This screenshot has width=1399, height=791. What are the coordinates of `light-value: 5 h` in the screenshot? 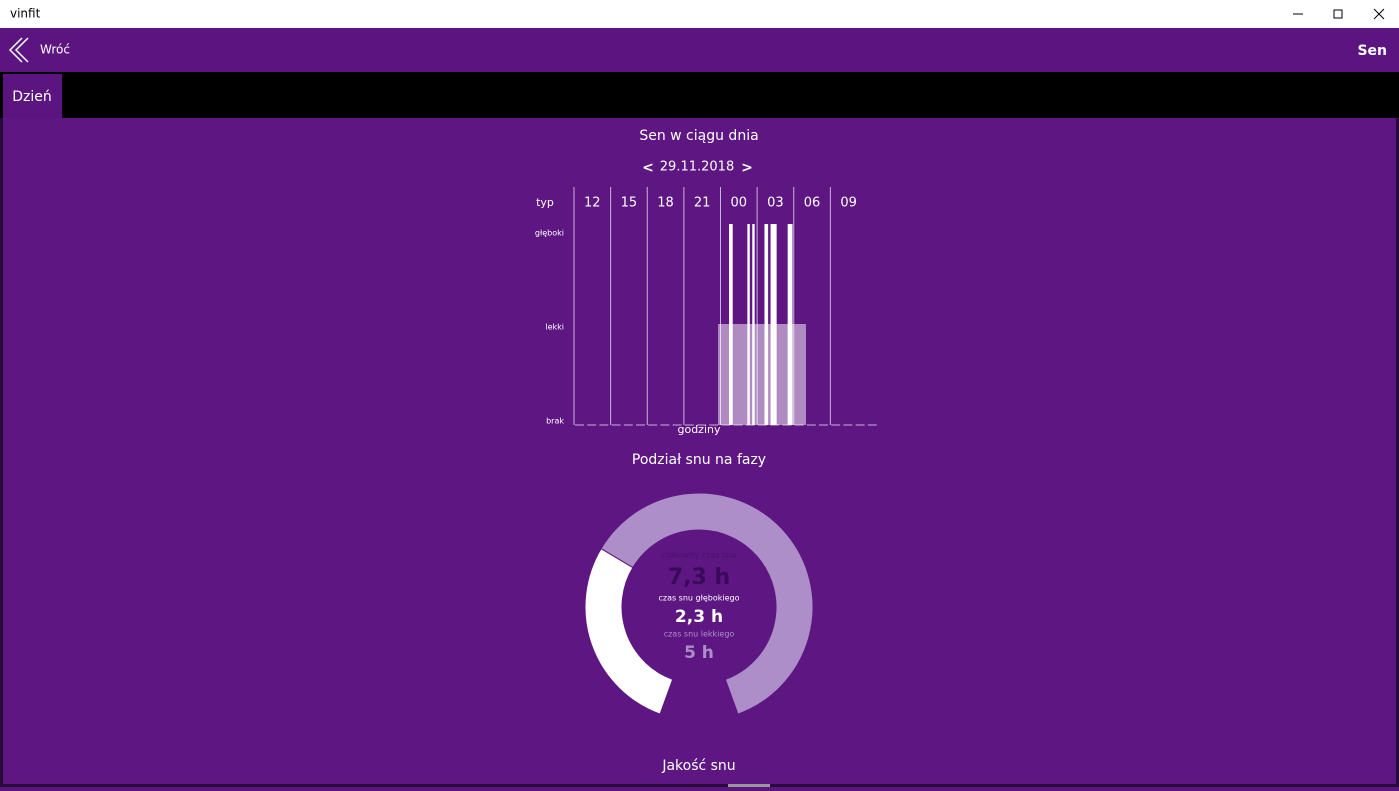 It's located at (699, 653).